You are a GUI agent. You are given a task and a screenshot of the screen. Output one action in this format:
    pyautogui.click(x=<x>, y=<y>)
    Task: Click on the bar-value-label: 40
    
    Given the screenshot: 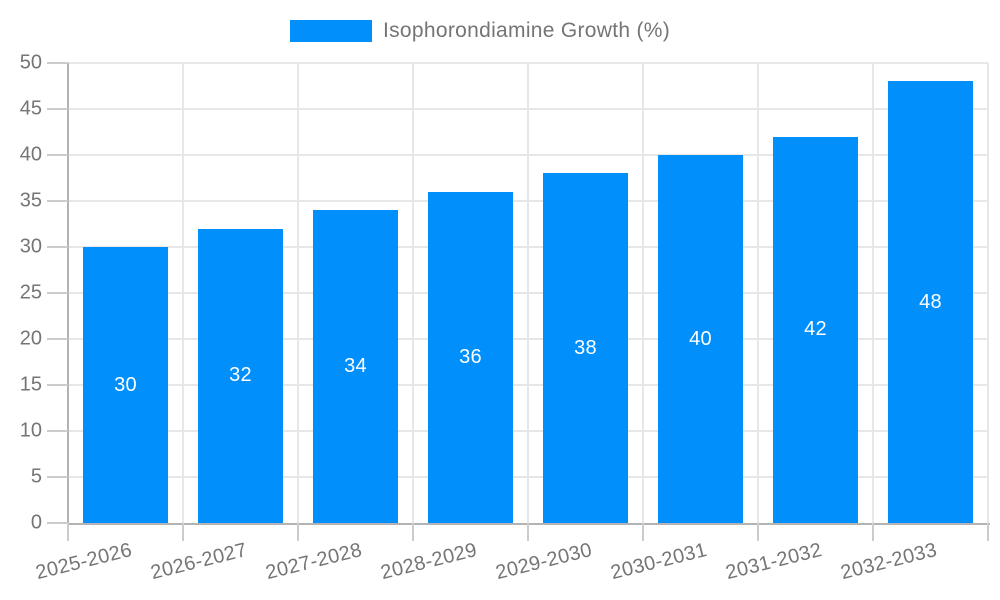 What is the action you would take?
    pyautogui.click(x=700, y=338)
    